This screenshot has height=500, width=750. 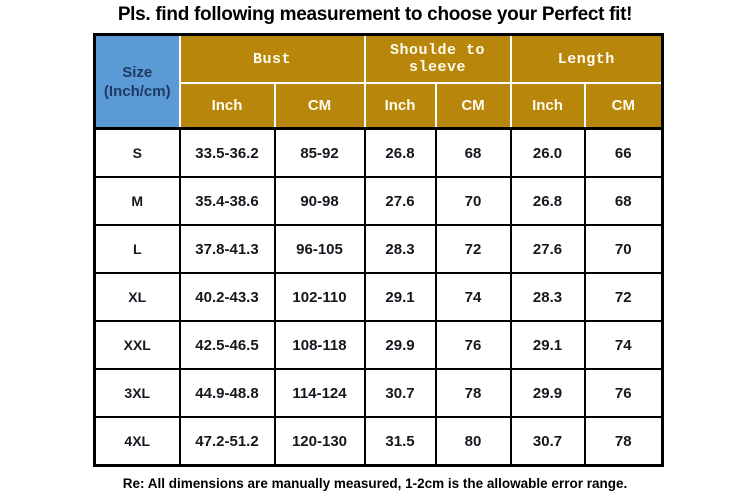 I want to click on length-inch: 30.7, so click(x=547, y=441).